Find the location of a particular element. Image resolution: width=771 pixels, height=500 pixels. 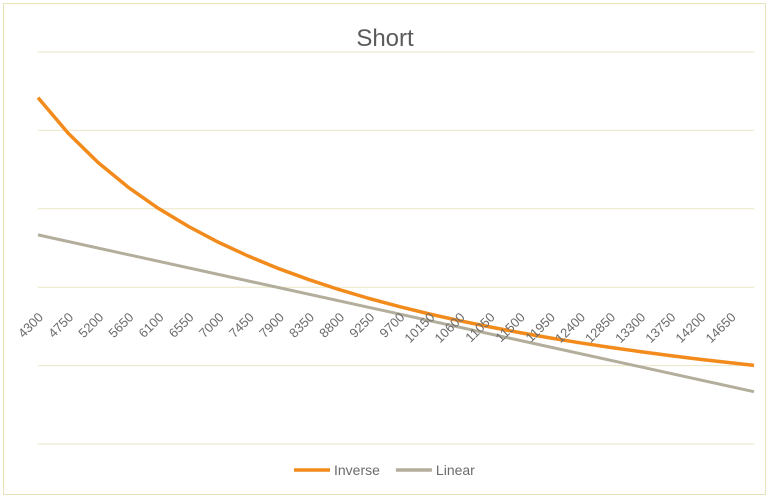

x-tick-label: 8350 is located at coordinates (301, 325).